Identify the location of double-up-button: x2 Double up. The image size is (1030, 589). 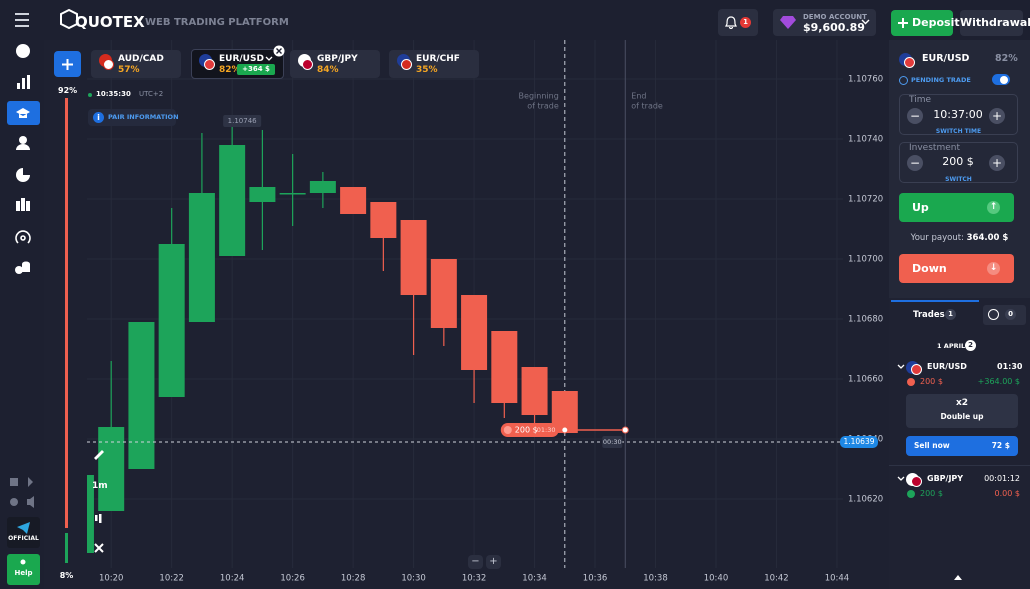
(962, 411).